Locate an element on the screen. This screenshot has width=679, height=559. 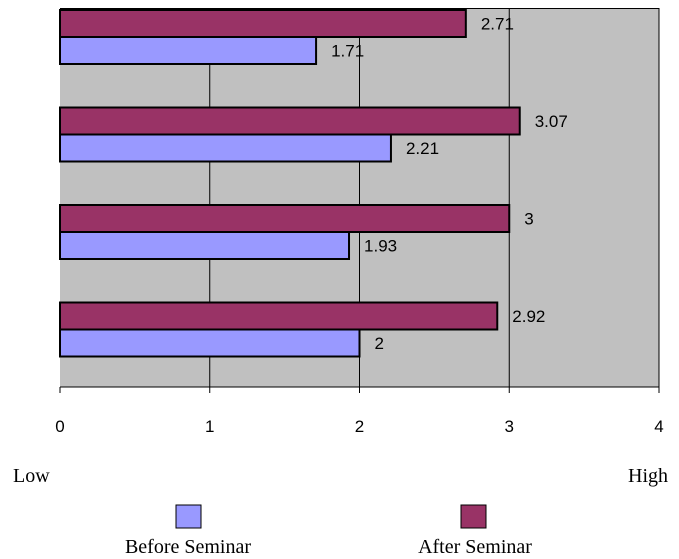
data-label-after: 3.07 is located at coordinates (551, 121).